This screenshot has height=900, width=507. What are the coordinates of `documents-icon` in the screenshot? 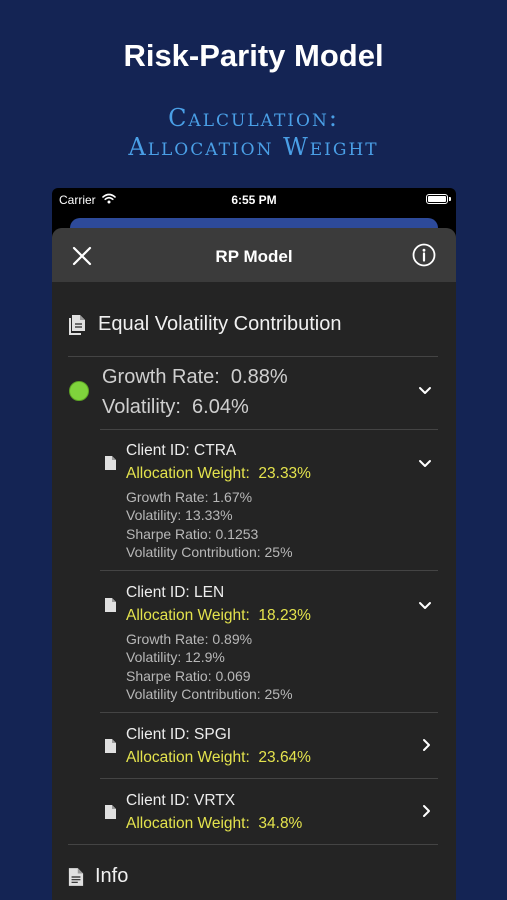 It's located at (77, 324).